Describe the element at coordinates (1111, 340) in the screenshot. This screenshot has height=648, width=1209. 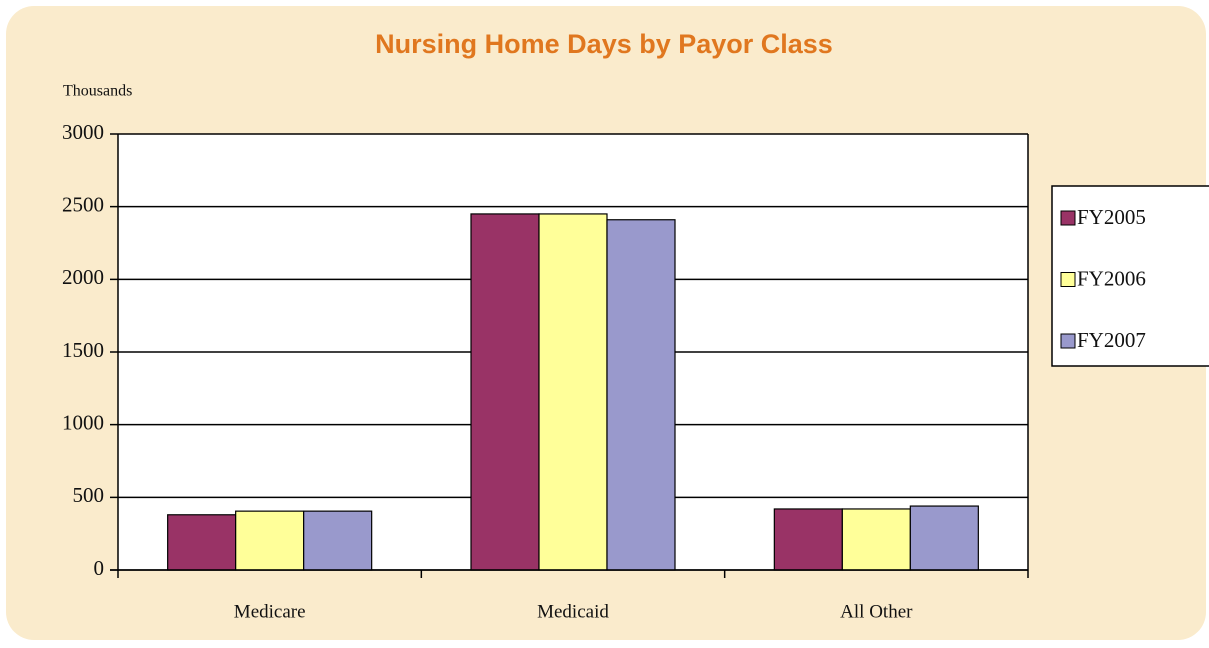
I see `legend-label: FY2007` at that location.